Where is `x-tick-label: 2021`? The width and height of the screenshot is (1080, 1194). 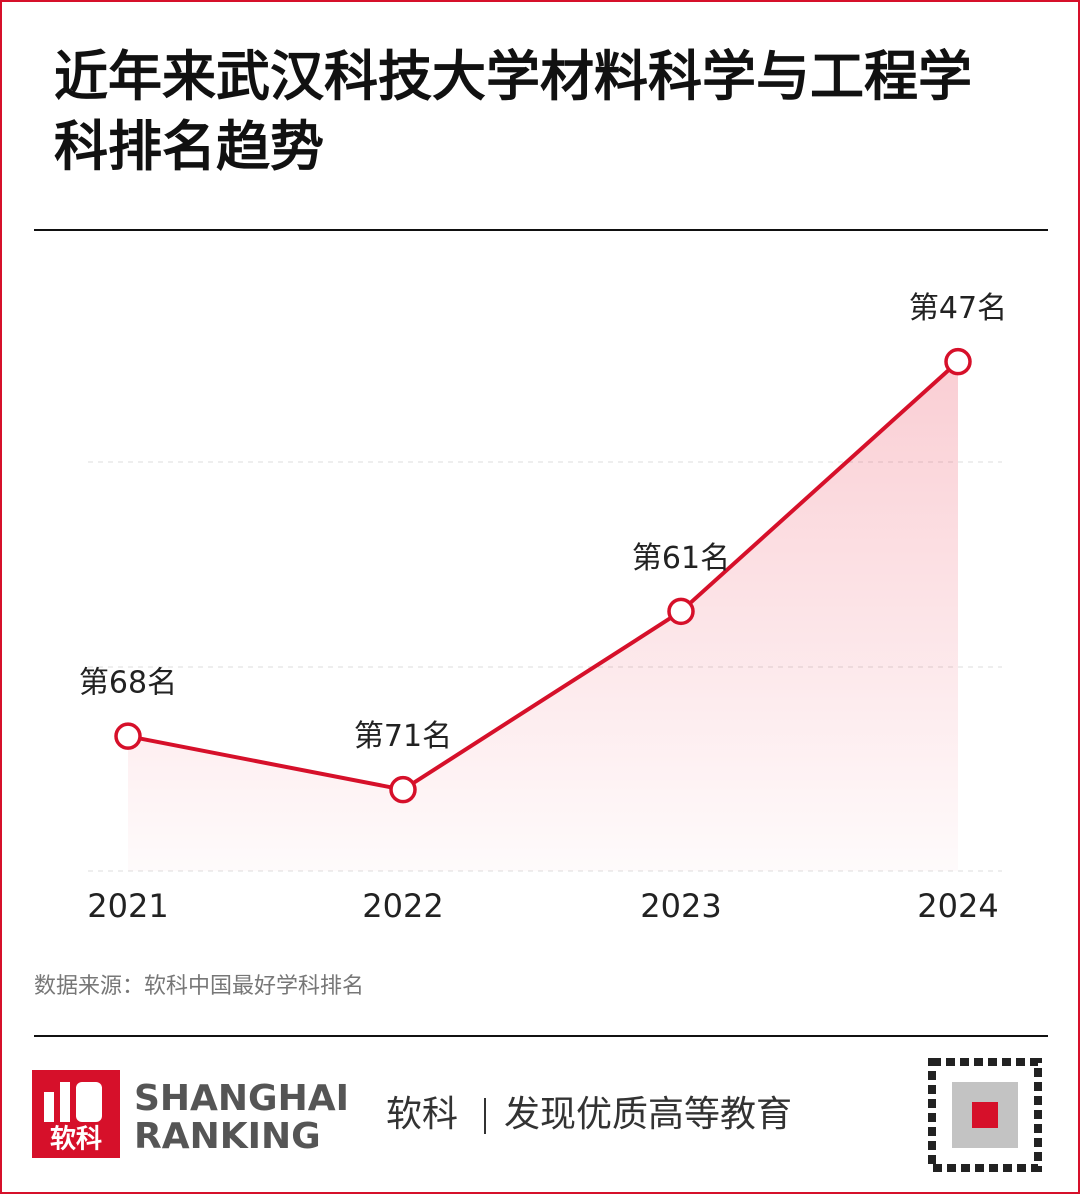 x-tick-label: 2021 is located at coordinates (127, 906).